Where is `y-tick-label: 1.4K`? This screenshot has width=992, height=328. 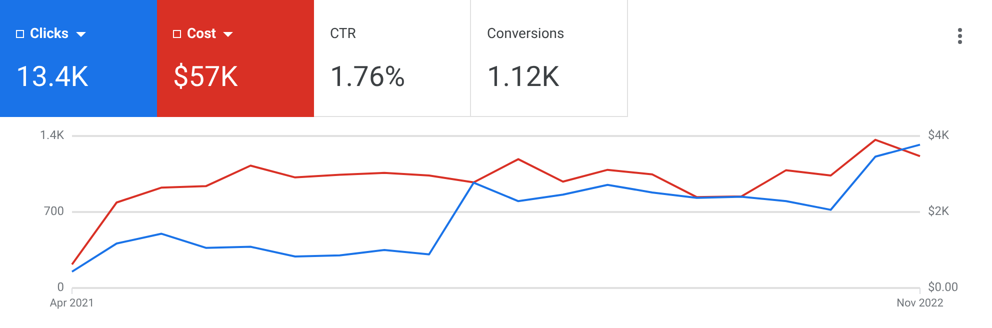 y-tick-label: 1.4K is located at coordinates (52, 135).